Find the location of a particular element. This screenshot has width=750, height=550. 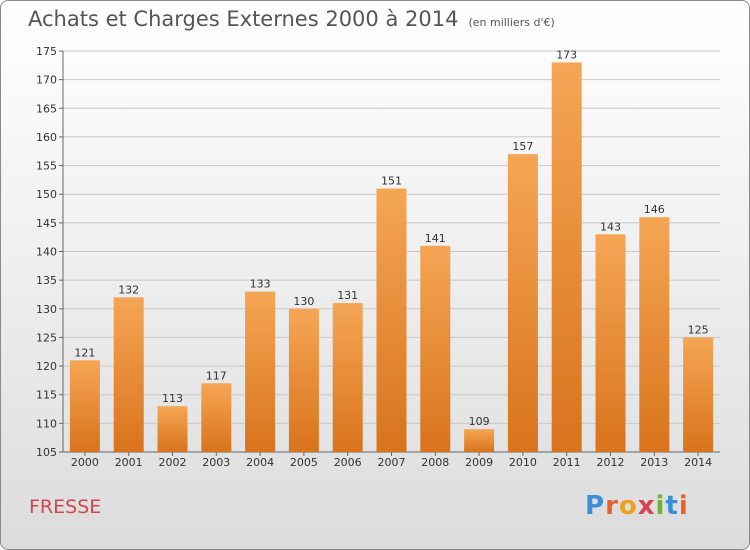

value-label: 132 is located at coordinates (128, 289).